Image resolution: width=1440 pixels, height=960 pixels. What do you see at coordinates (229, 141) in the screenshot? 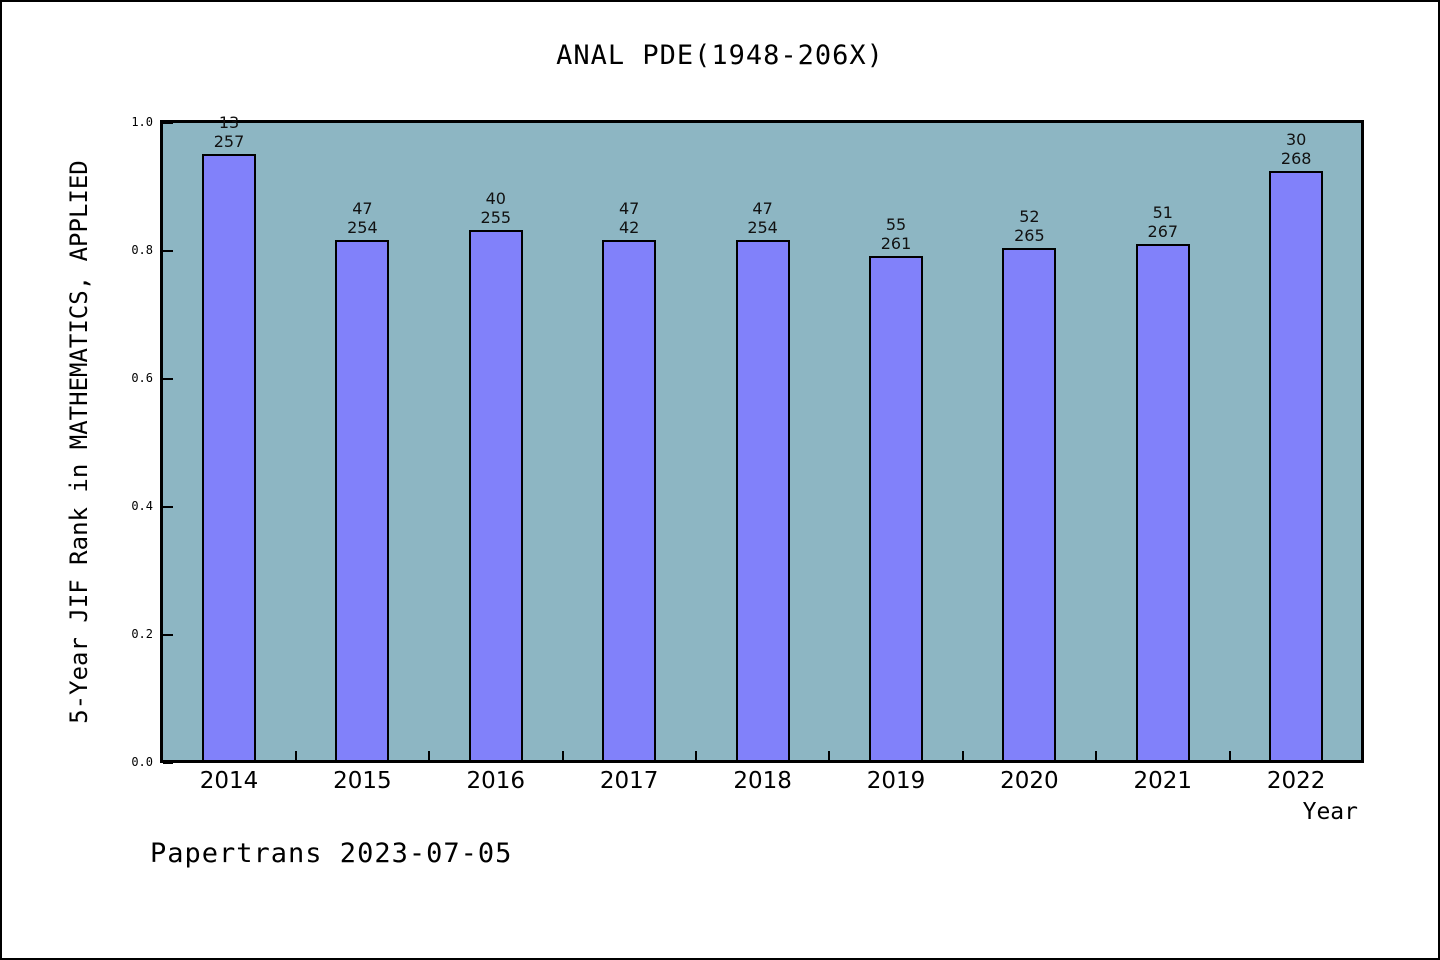
I see `bar-total-value: 257` at bounding box center [229, 141].